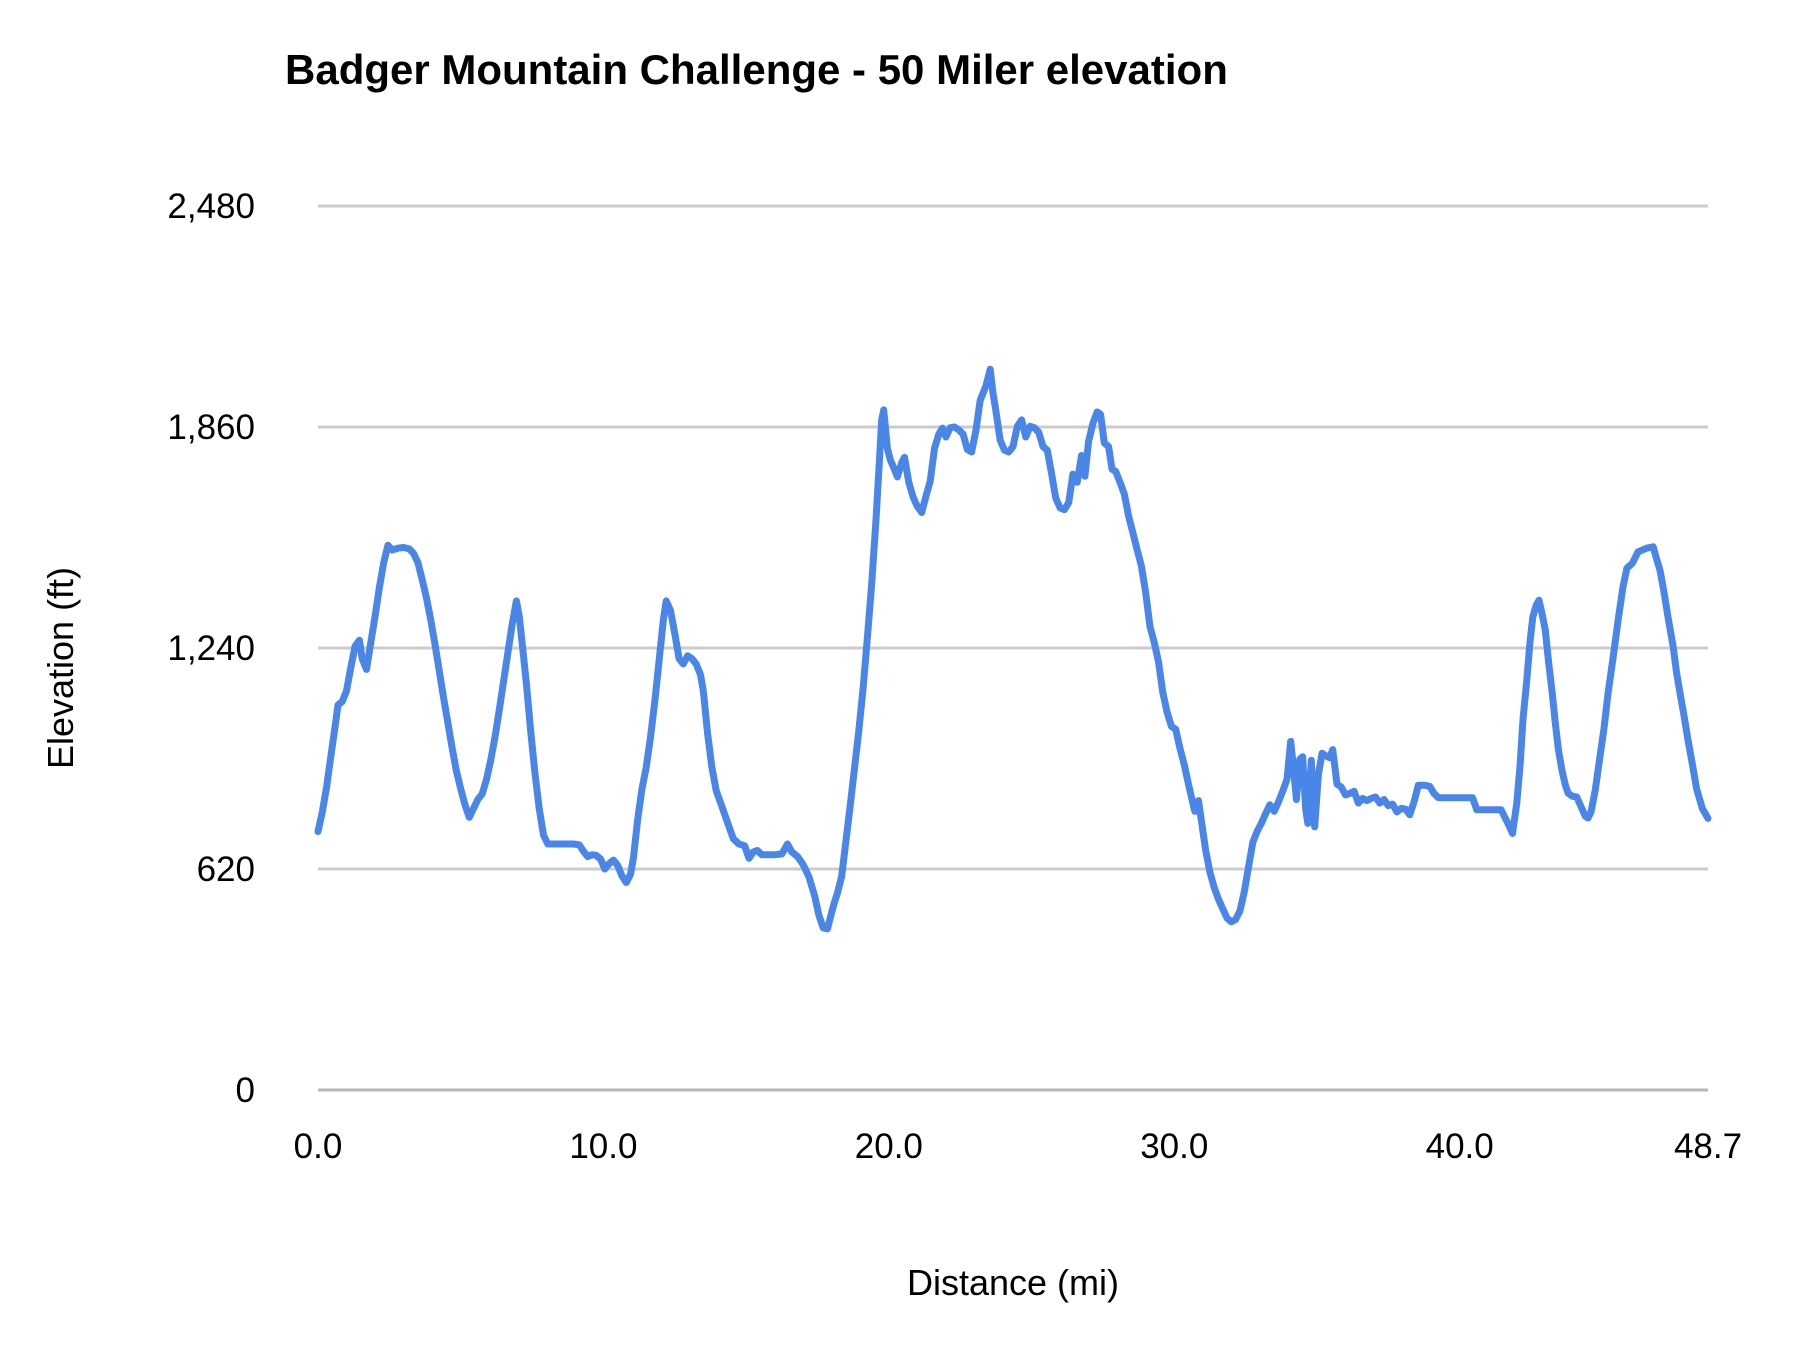  Describe the element at coordinates (1708, 1146) in the screenshot. I see `x-tick-label-48.7: 48.7` at that location.